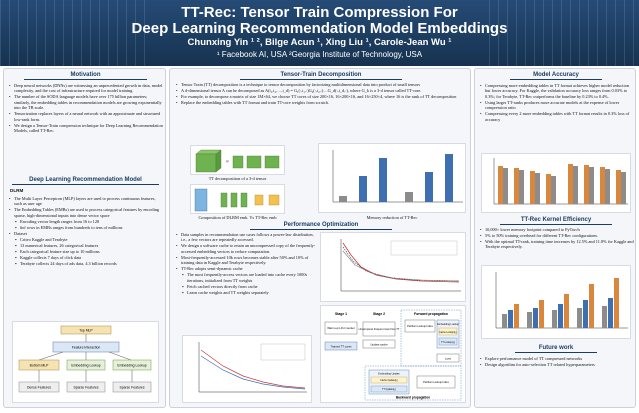  Describe the element at coordinates (448, 331) in the screenshot. I see `cache-lookup-box` at that location.